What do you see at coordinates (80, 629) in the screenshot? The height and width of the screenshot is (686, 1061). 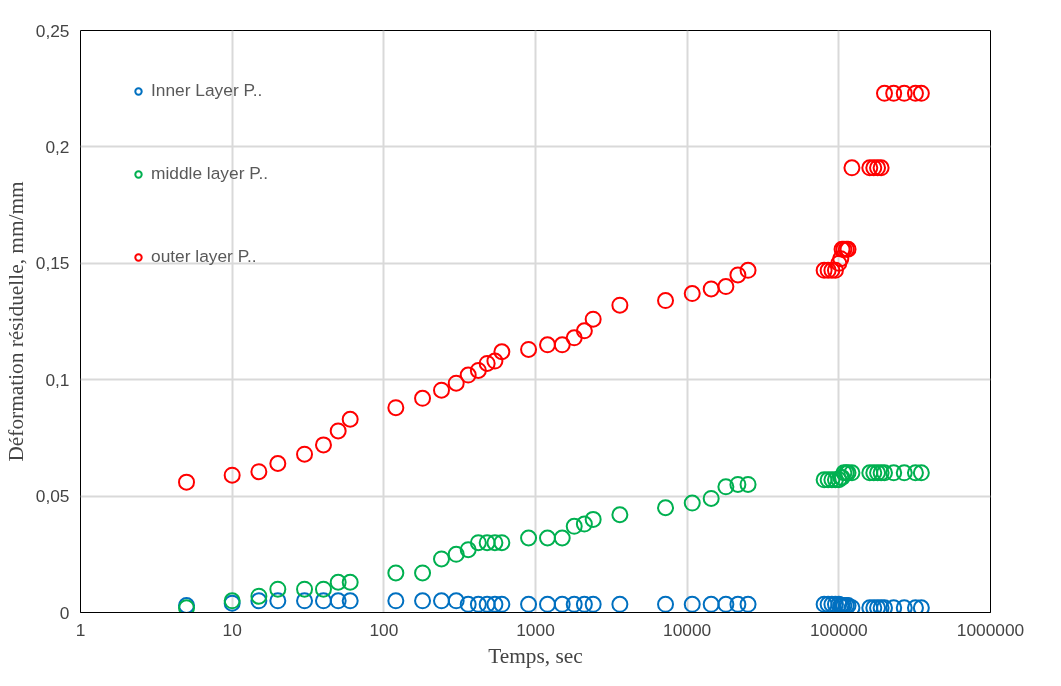 I see `x-tick-label: 1` at bounding box center [80, 629].